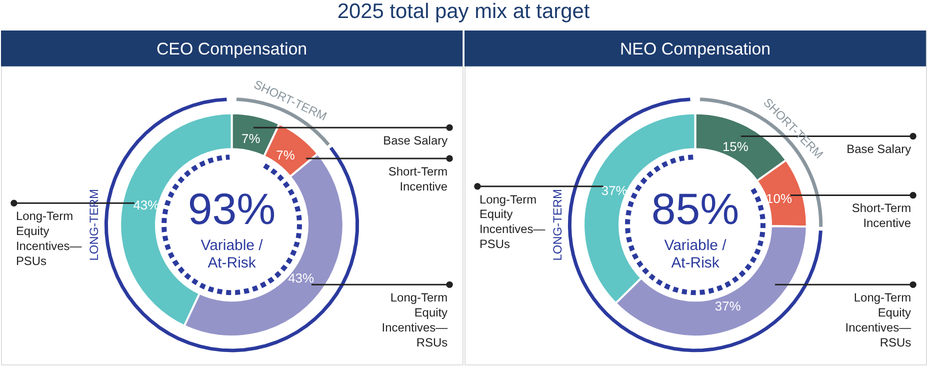 The image size is (927, 377). I want to click on data-label: 15%, so click(735, 146).